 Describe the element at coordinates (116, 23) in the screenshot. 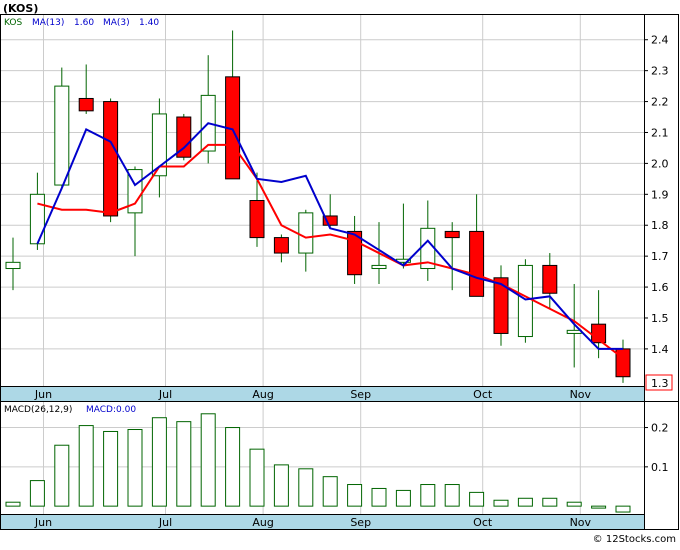

I see `legend-ma3-label: MA(3)` at that location.